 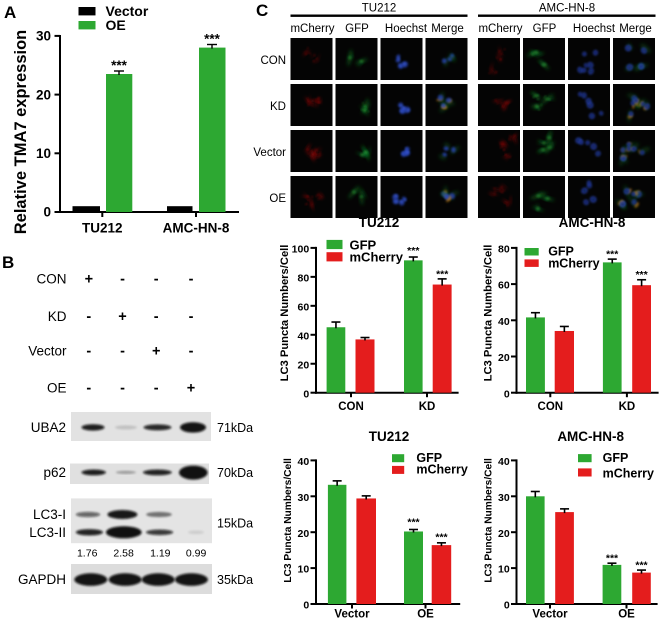 What do you see at coordinates (8, 262) in the screenshot?
I see `svg-text: B` at bounding box center [8, 262].